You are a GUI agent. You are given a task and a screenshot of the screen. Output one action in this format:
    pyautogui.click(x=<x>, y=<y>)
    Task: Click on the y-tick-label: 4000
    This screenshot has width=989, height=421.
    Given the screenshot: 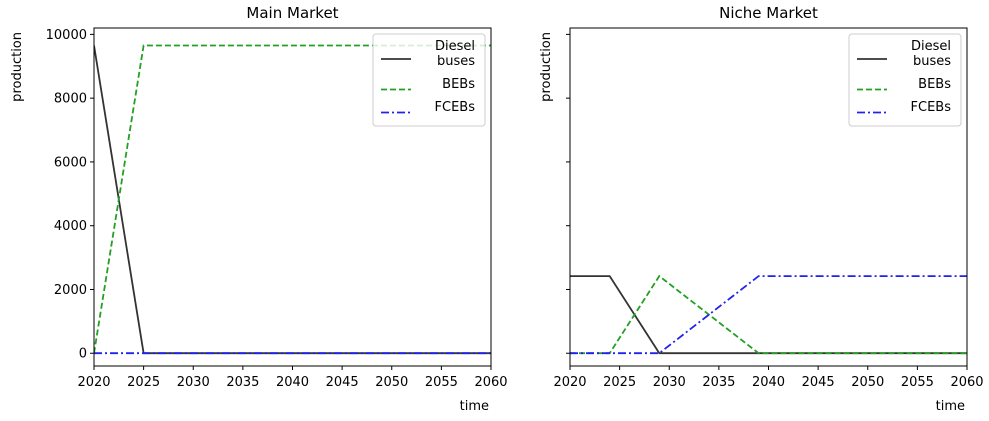 What is the action you would take?
    pyautogui.click(x=70, y=226)
    